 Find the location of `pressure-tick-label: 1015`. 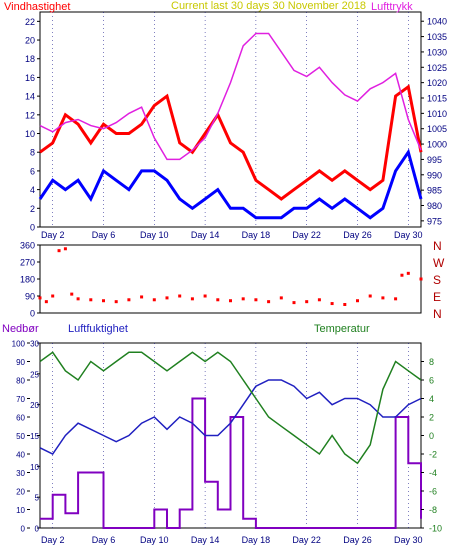

pressure-tick-label: 1015 is located at coordinates (437, 99).